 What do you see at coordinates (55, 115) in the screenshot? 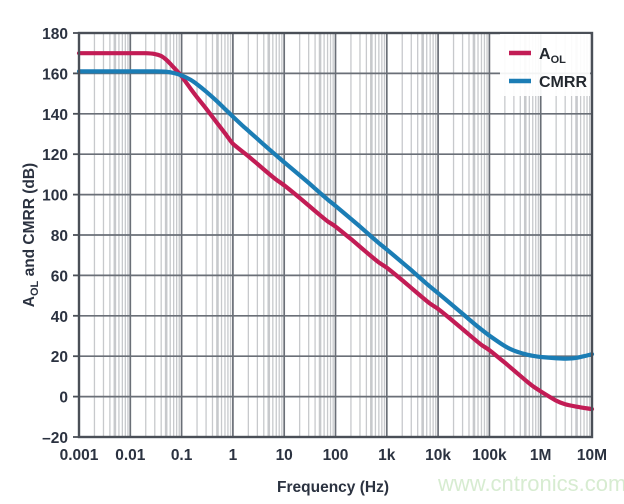
I see `y-tick-label: 140` at bounding box center [55, 115].